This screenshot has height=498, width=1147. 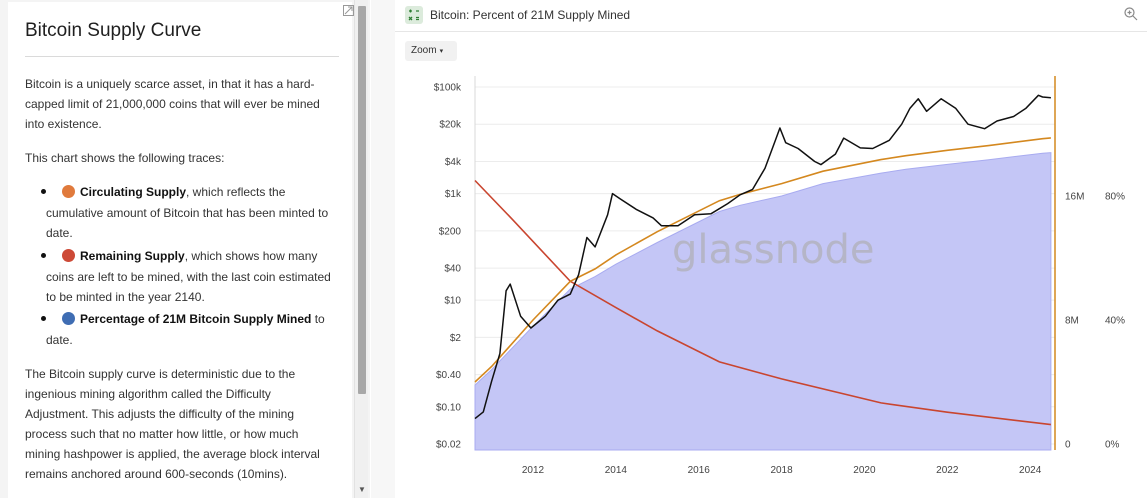 What do you see at coordinates (864, 470) in the screenshot?
I see `x-axis-tick: 2020` at bounding box center [864, 470].